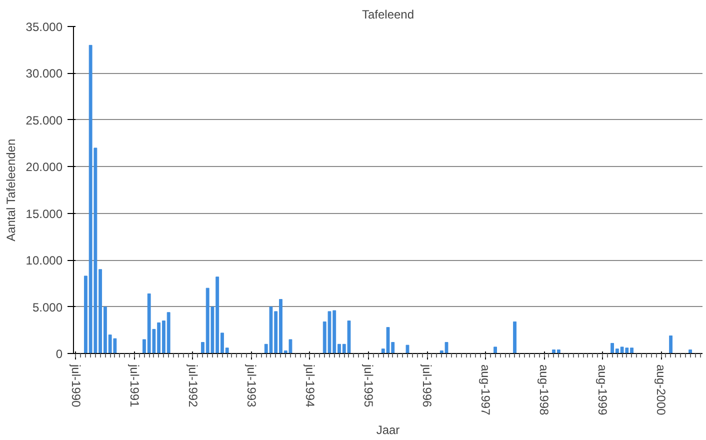  What do you see at coordinates (603, 390) in the screenshot?
I see `x-tick-label: aug-1999` at bounding box center [603, 390].